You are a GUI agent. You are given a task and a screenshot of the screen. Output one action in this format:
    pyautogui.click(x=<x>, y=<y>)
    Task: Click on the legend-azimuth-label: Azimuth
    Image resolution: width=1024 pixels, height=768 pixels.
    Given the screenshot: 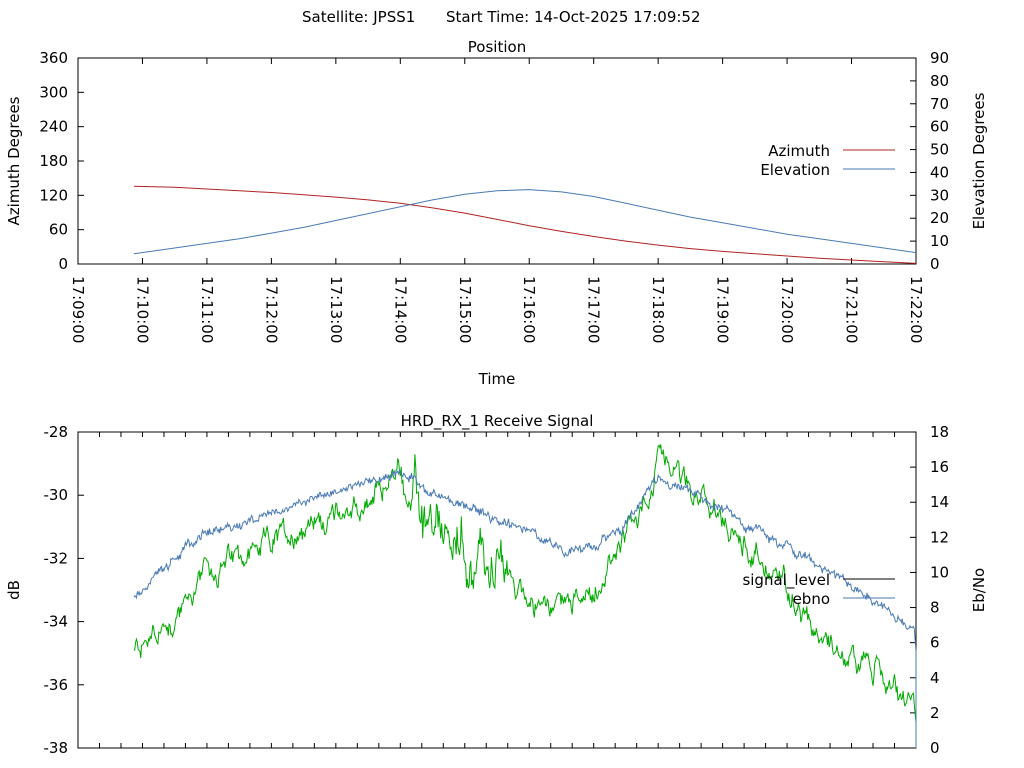 What is the action you would take?
    pyautogui.click(x=799, y=151)
    